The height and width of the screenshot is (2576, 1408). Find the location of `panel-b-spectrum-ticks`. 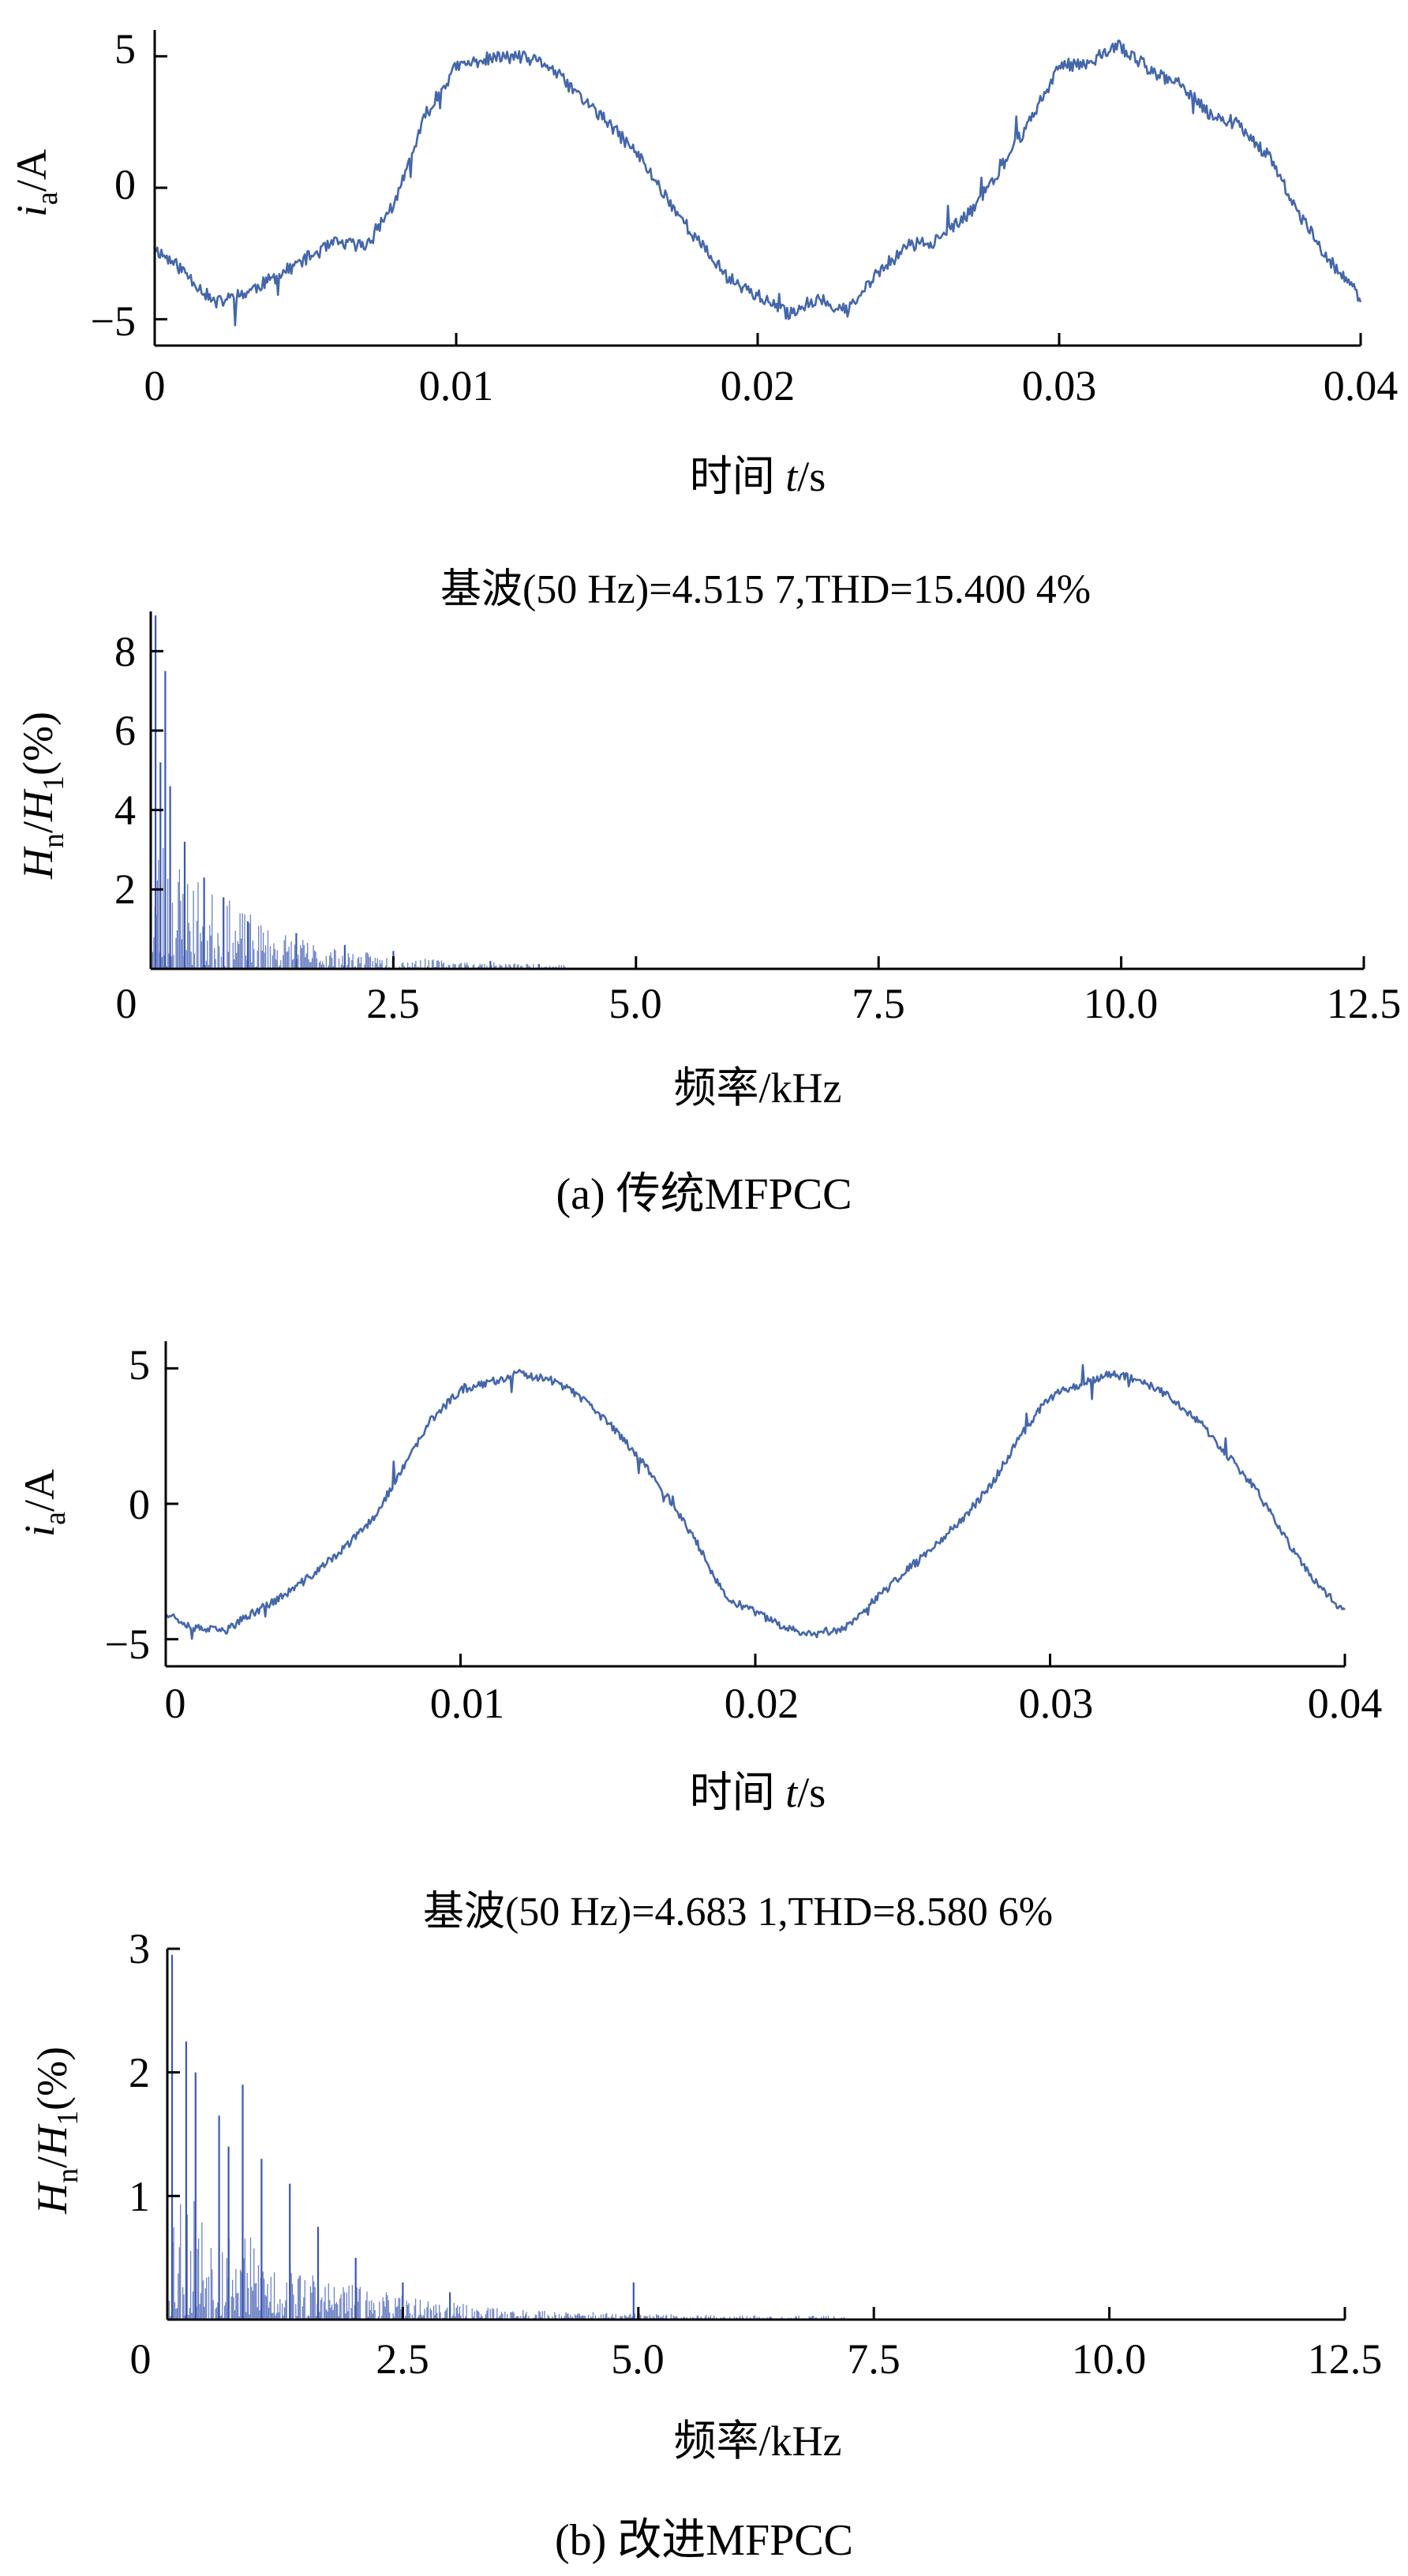

panel-b-spectrum-ticks is located at coordinates (756, 2133).